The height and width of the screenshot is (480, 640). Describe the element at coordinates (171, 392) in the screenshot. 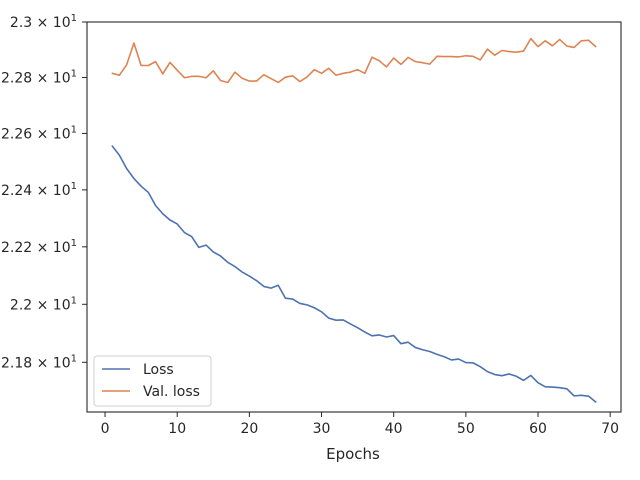

I see `legend-label-val-loss: Val. loss` at that location.